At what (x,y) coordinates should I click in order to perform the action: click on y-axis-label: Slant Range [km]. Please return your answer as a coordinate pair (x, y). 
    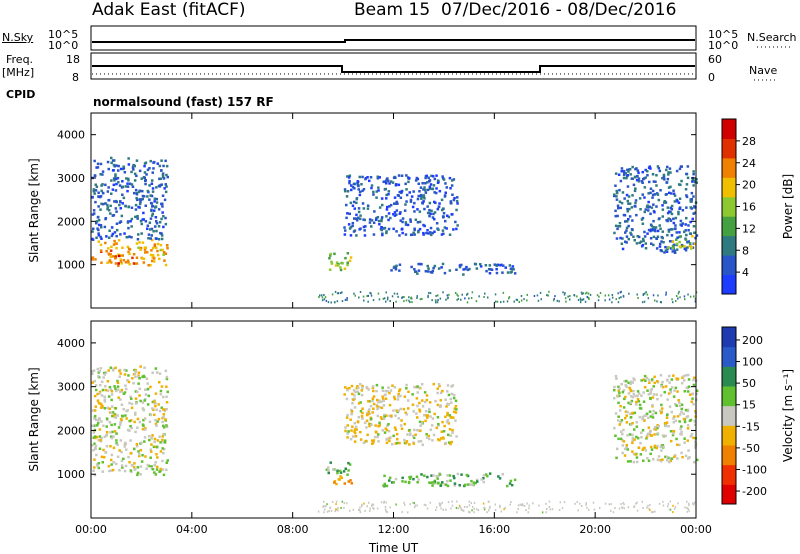
    Looking at the image, I should click on (34, 210).